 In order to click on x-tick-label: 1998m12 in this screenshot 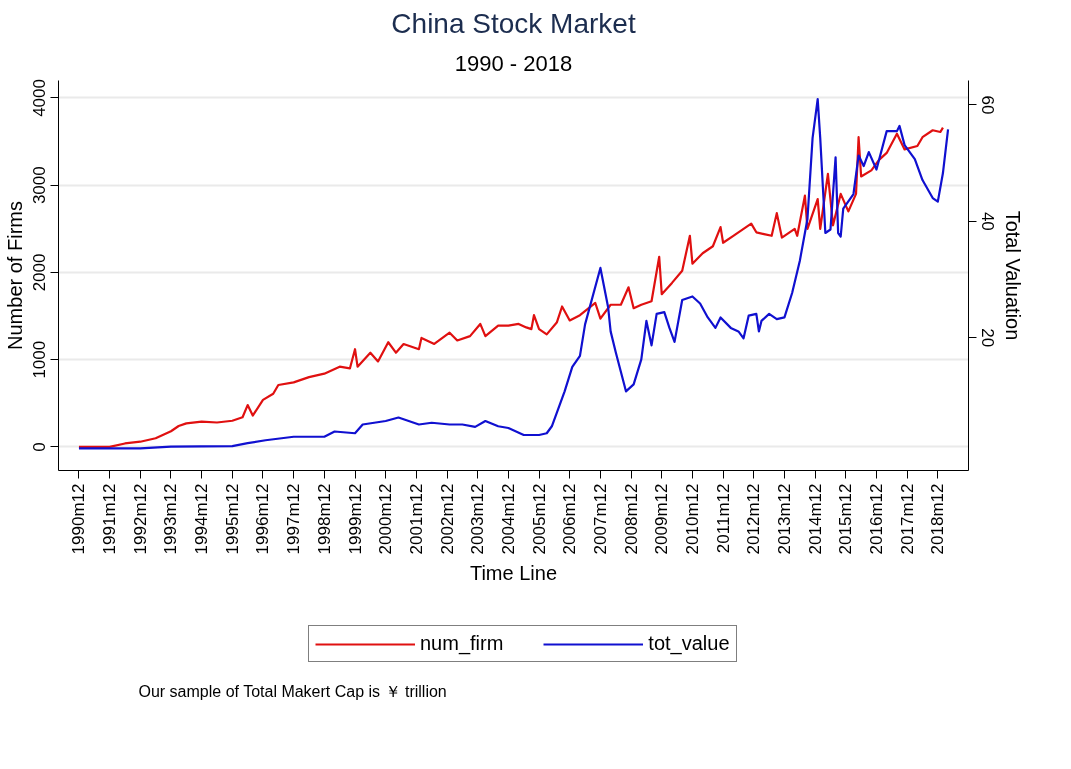, I will do `click(324, 519)`.